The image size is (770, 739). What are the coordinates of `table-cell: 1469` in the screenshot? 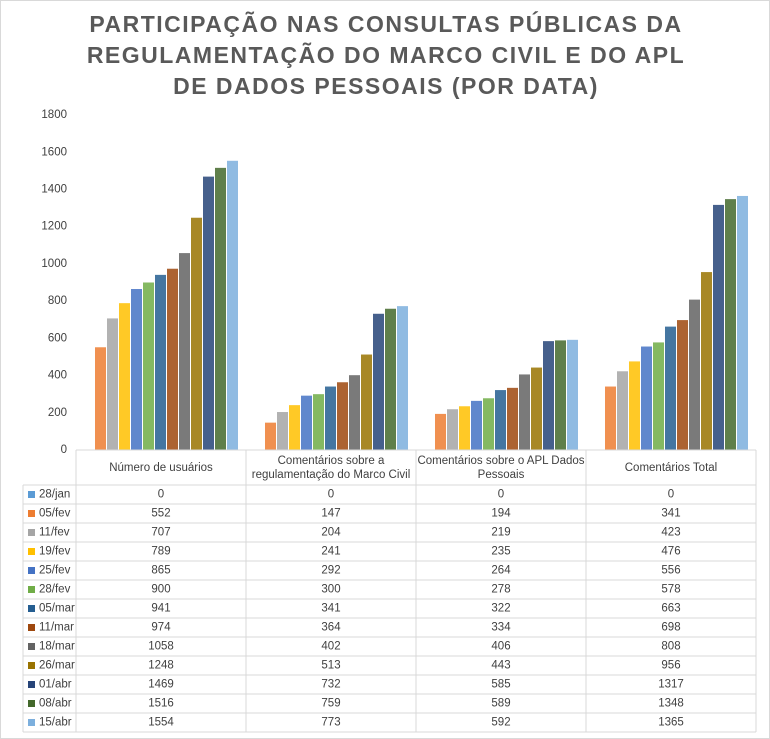 It's located at (161, 685).